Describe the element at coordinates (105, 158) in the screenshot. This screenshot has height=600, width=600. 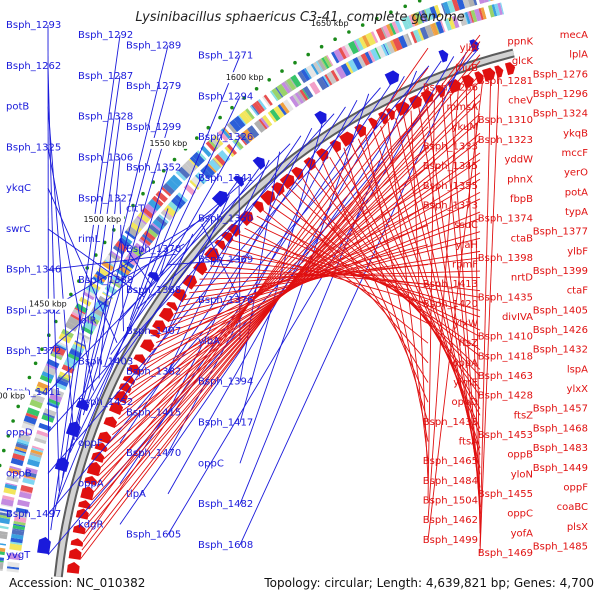
I see `forward-gene-label: Bsph_1306` at that location.